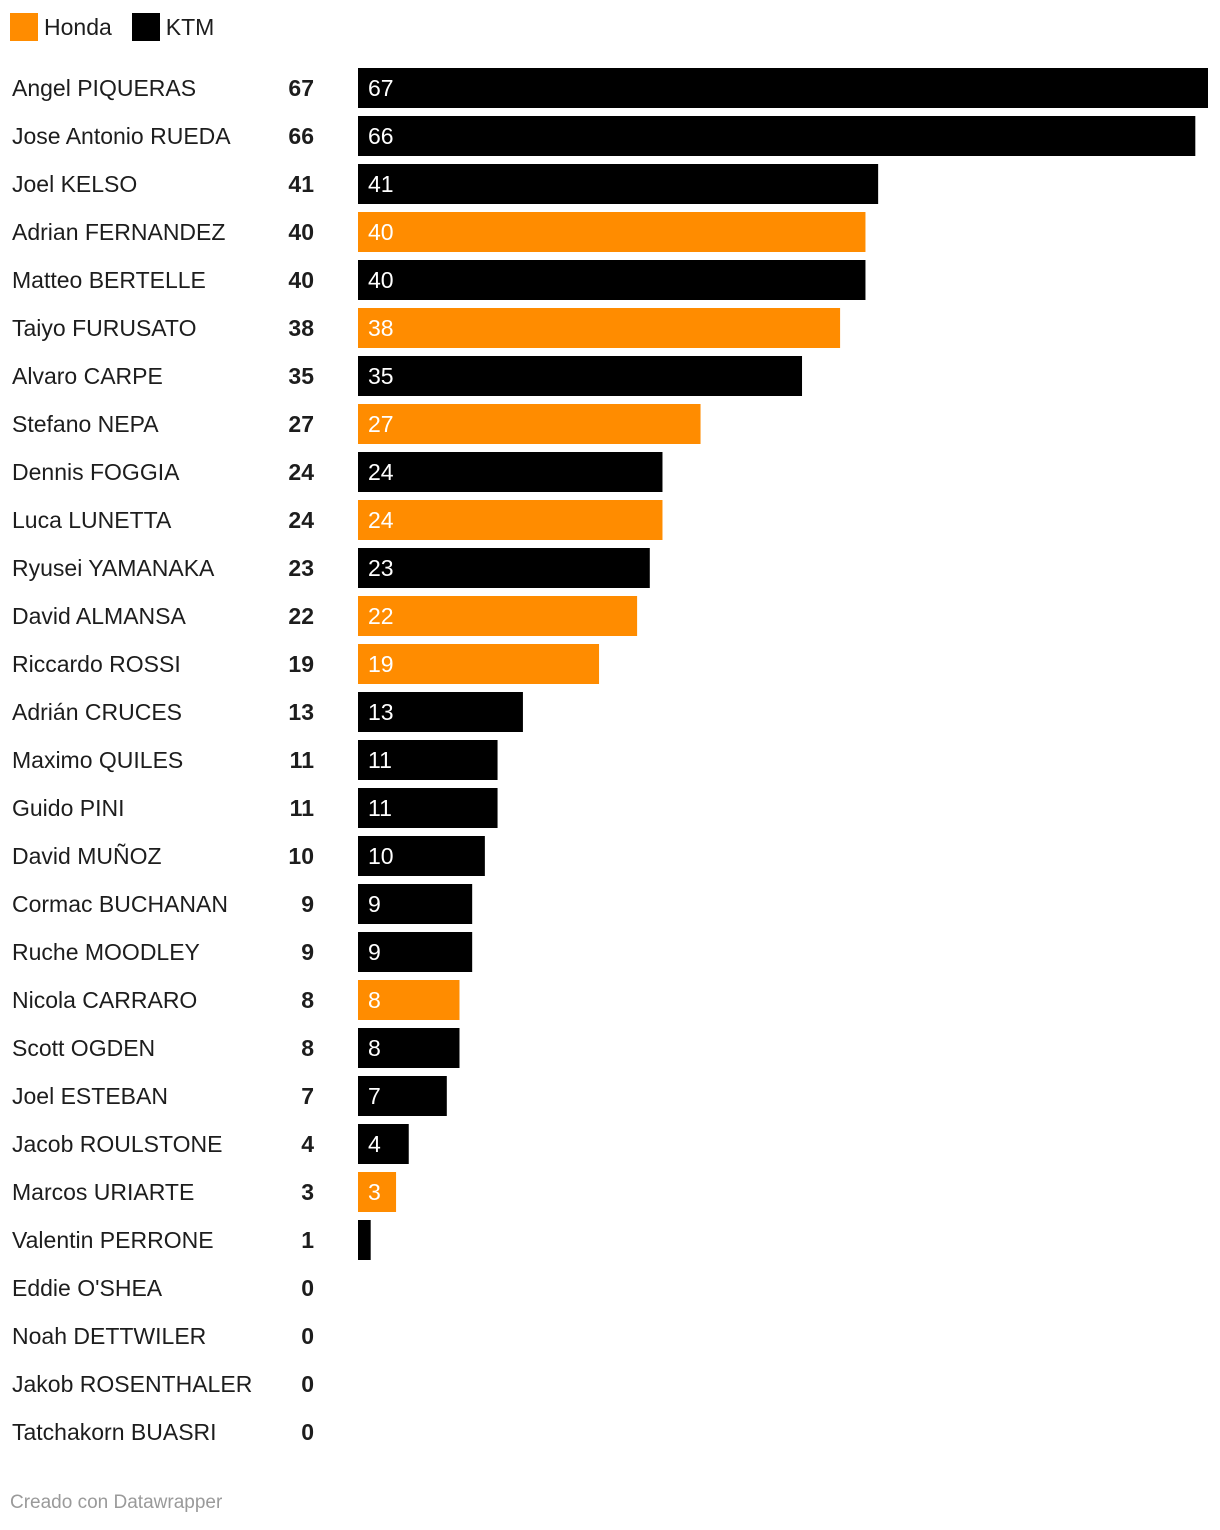 The image size is (1220, 1530). What do you see at coordinates (325, 616) in the screenshot?
I see `bar-row-david-almansa: David ALMANSA 22 22` at bounding box center [325, 616].